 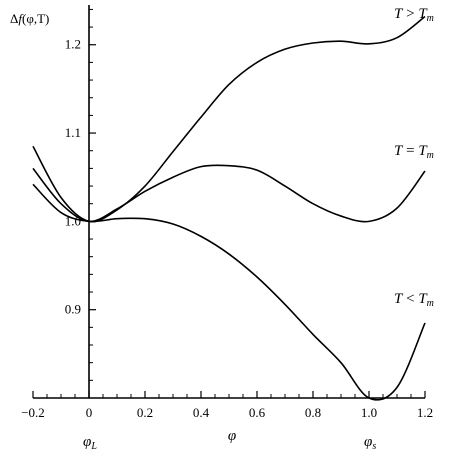 I want to click on phi-s-label: φs, so click(x=370, y=443).